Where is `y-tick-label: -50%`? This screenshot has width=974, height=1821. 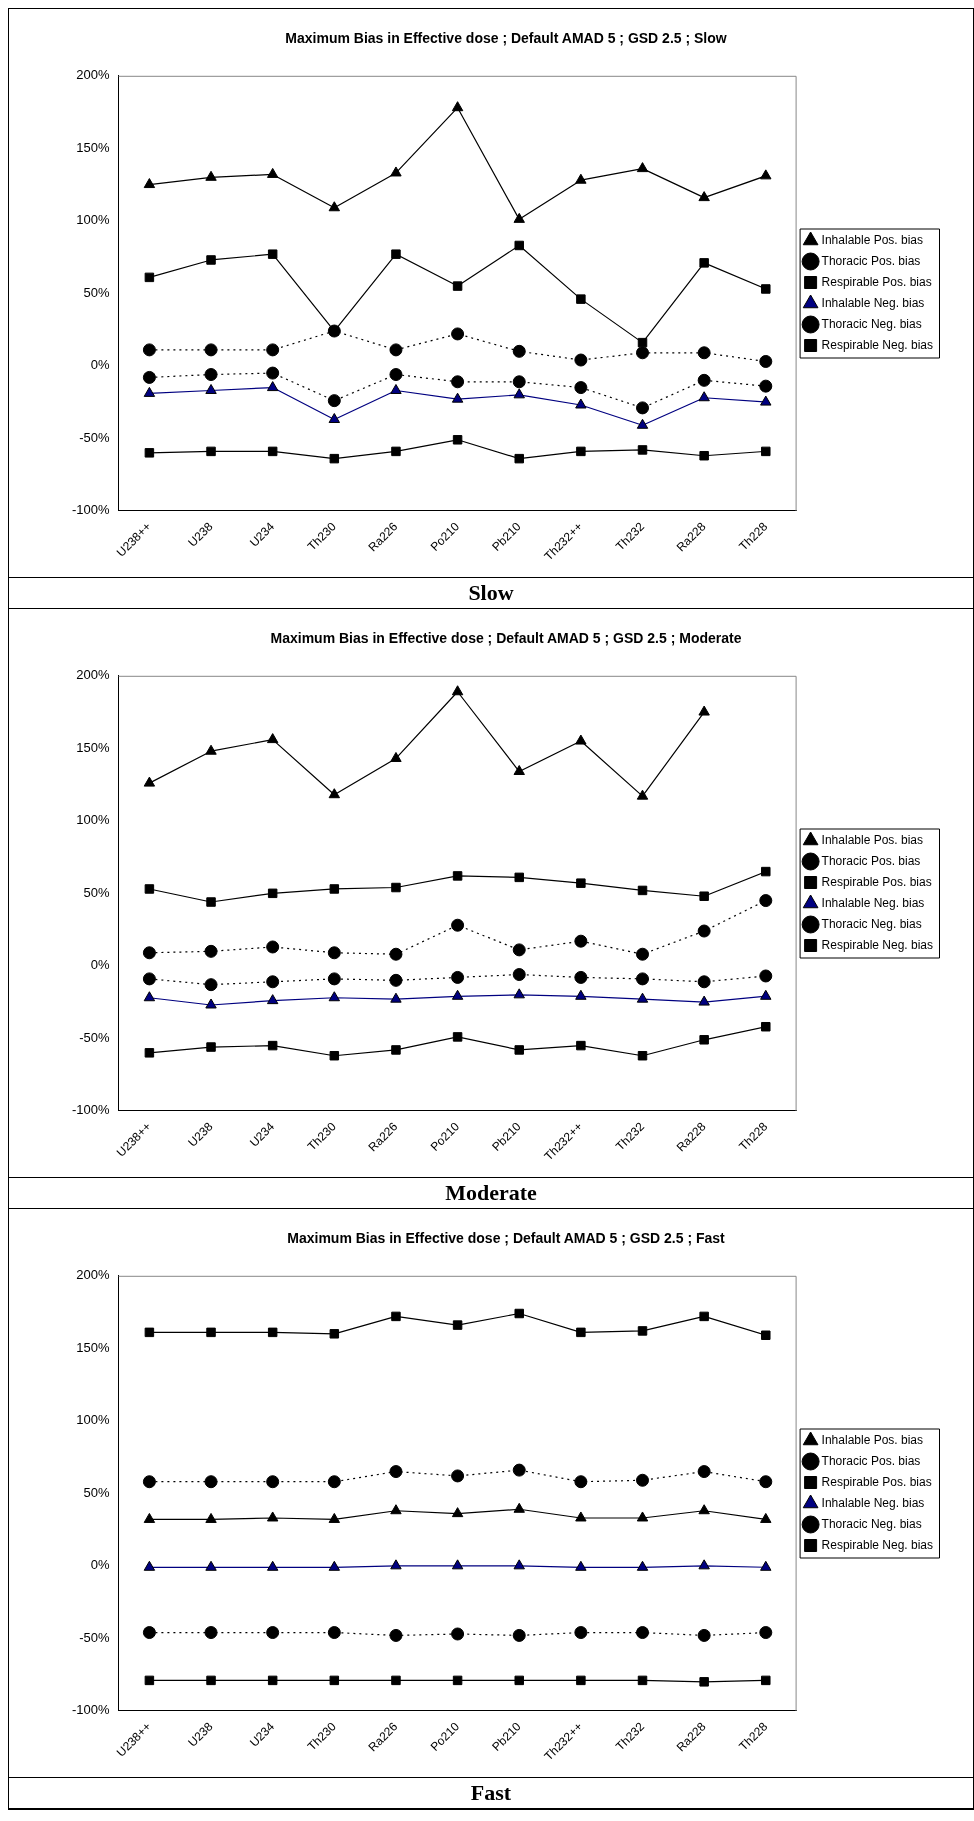
y-tick-label: -50% is located at coordinates (95, 1637).